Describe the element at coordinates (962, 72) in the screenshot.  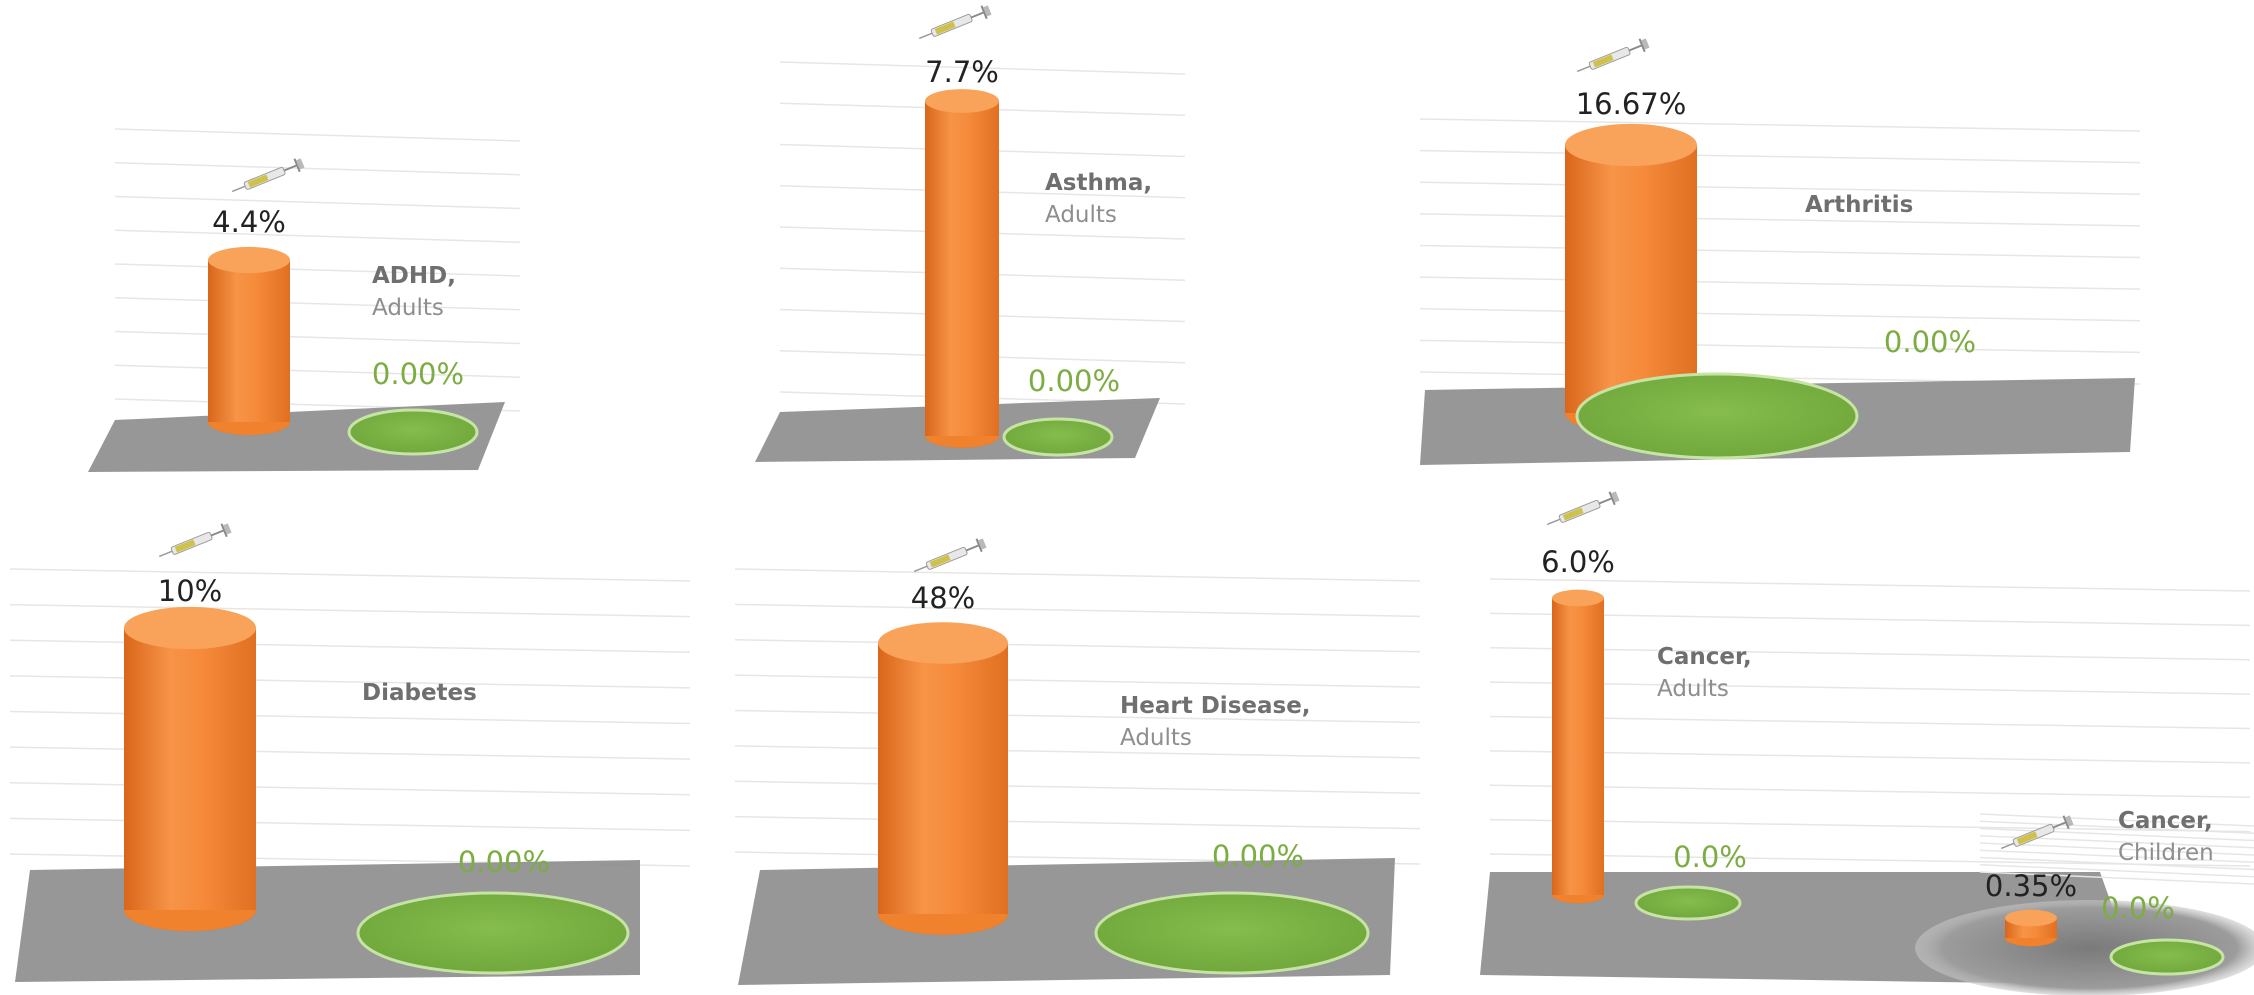
I see `value-label: 7.7%` at that location.